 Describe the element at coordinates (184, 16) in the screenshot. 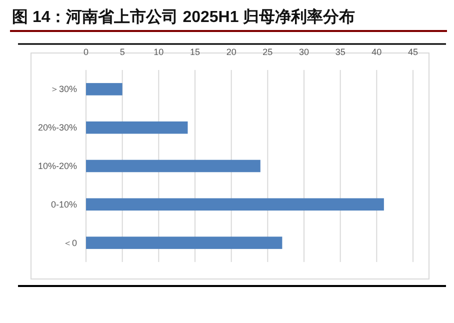

I see `chart-title: 图 14：河南省上市公司 2025H1 归母净利率分布` at that location.